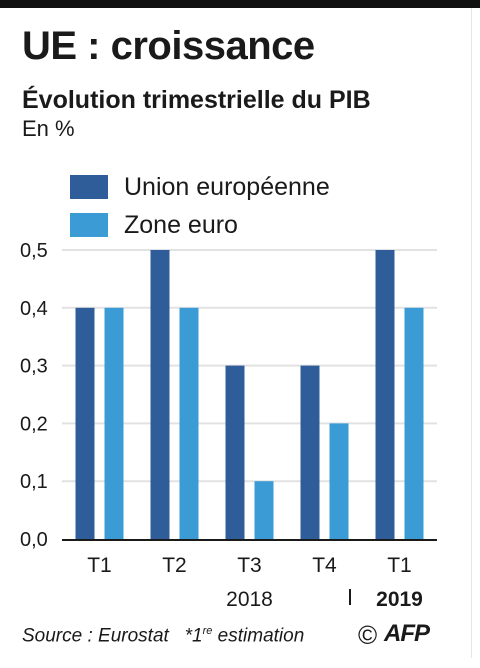  What do you see at coordinates (89, 225) in the screenshot?
I see `legend-swatch-zone-euro` at bounding box center [89, 225].